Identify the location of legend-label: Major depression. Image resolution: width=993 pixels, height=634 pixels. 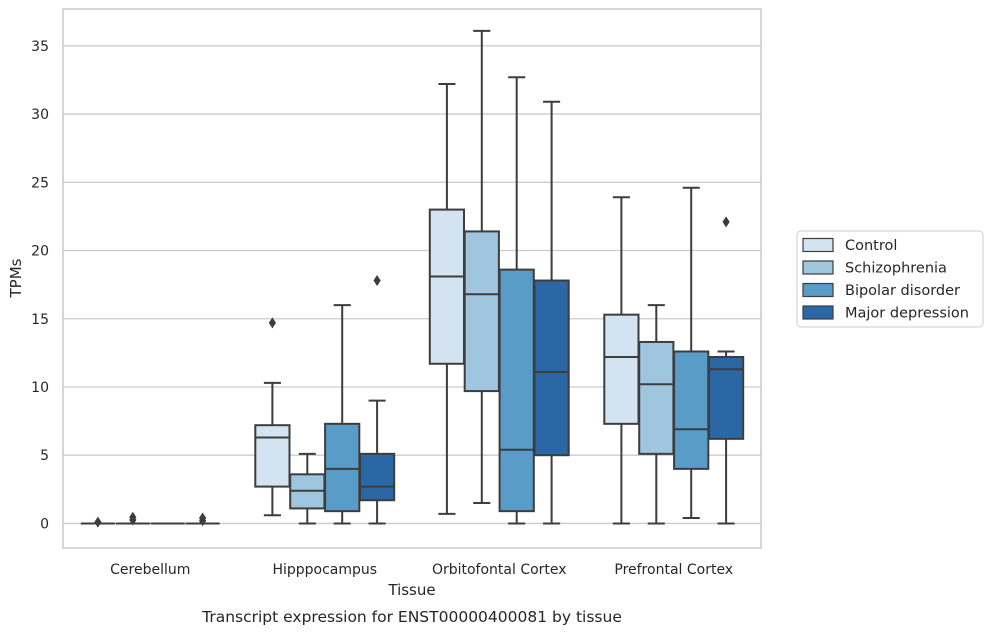
(907, 314).